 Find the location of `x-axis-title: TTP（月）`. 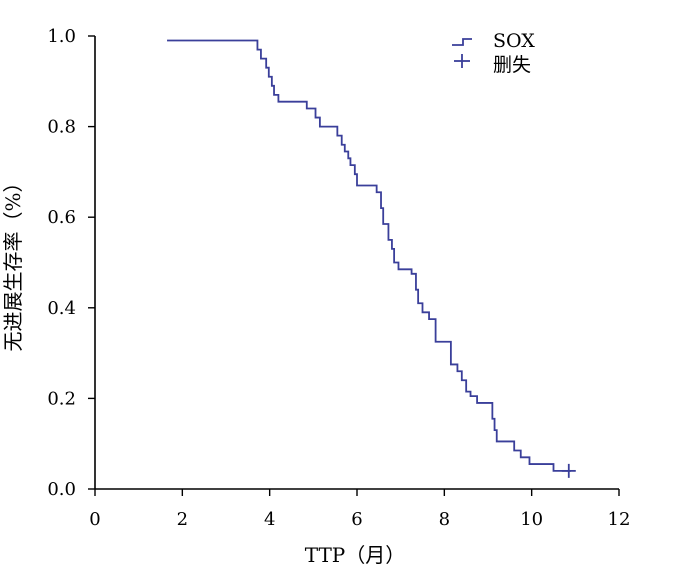

x-axis-title: TTP（月） is located at coordinates (355, 555).